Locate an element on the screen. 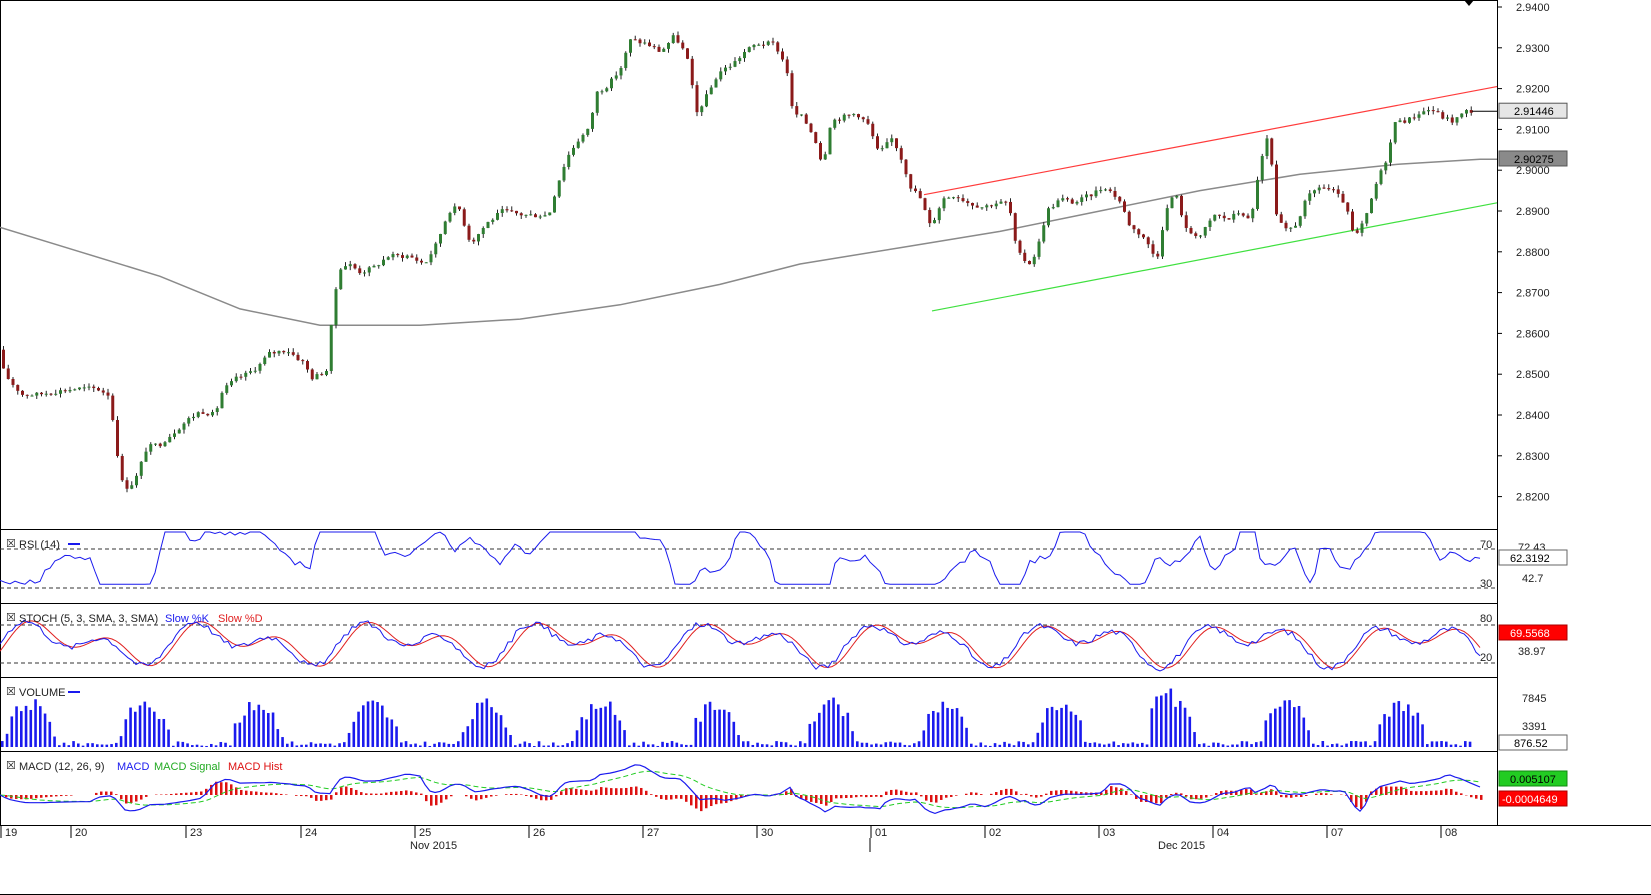 This screenshot has height=895, width=1651. upper-channel-line is located at coordinates (1210, 140).